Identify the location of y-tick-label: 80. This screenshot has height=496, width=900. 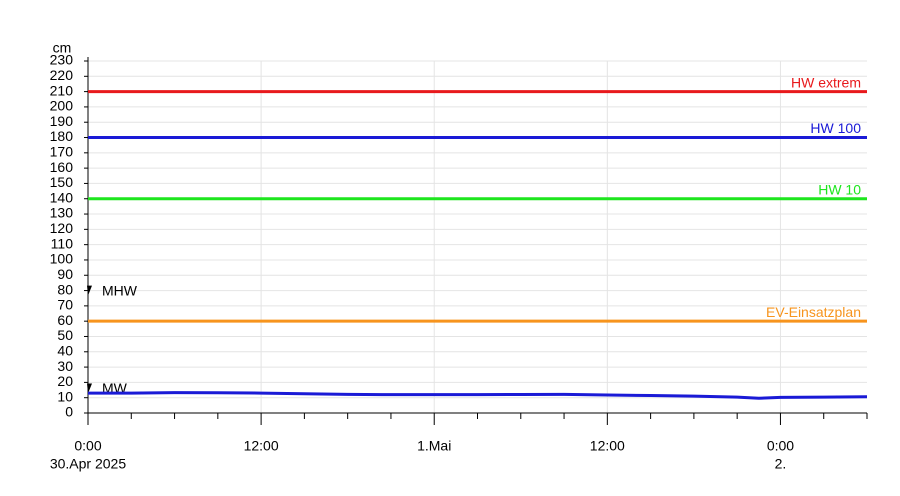
(65, 289).